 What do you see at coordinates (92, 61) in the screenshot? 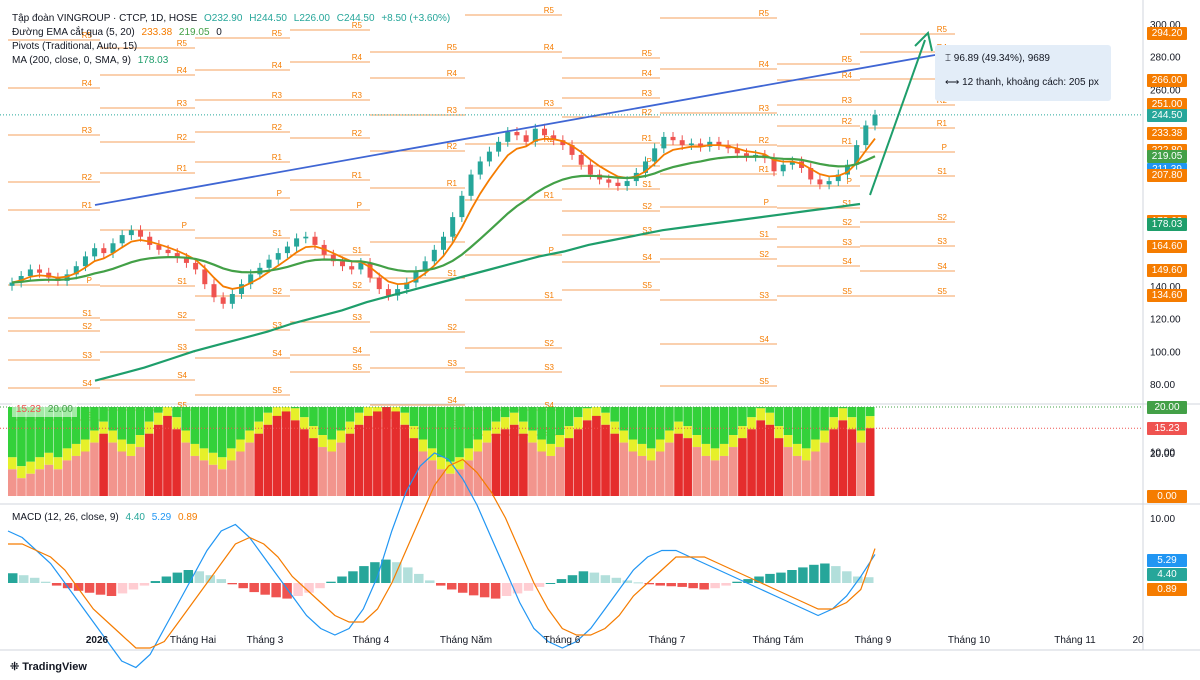
I see `legend-ma-row: MA (200, close, 0, SMA, 9) 178.03` at bounding box center [92, 61].